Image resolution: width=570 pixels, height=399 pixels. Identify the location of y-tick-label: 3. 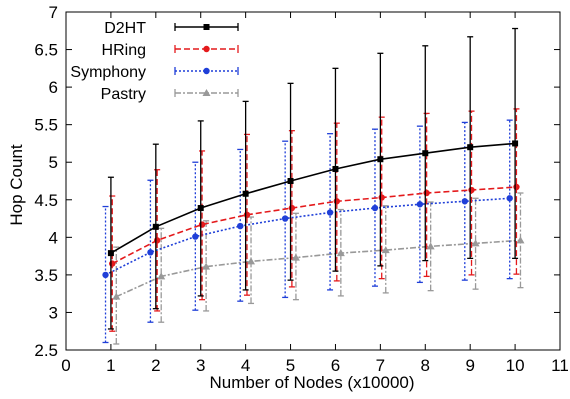
(53, 312).